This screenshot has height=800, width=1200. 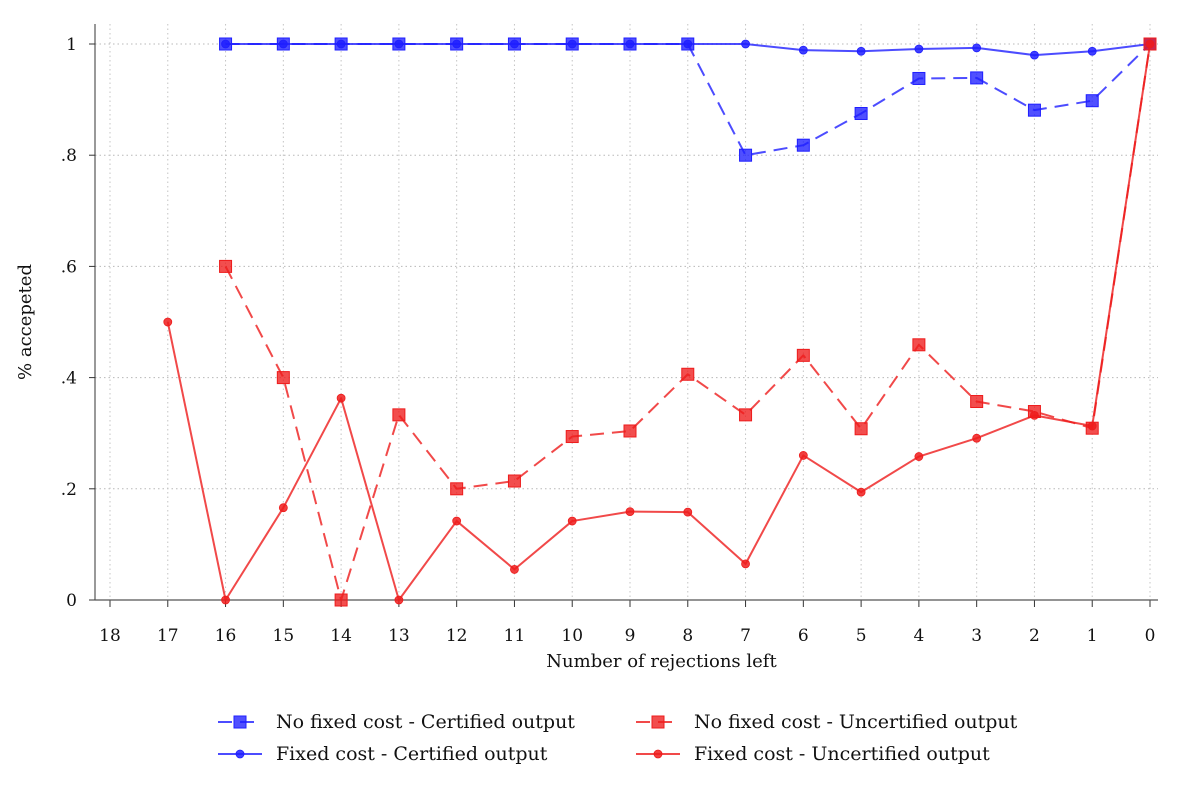 What do you see at coordinates (69, 490) in the screenshot?
I see `y-tick-label: .2` at bounding box center [69, 490].